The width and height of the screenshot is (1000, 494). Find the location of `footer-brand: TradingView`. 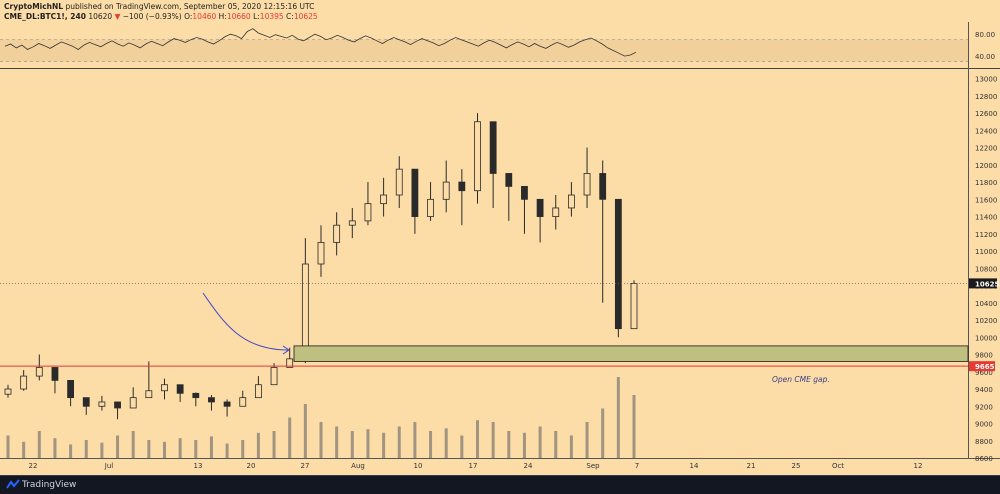

footer-brand: TradingView is located at coordinates (49, 485).